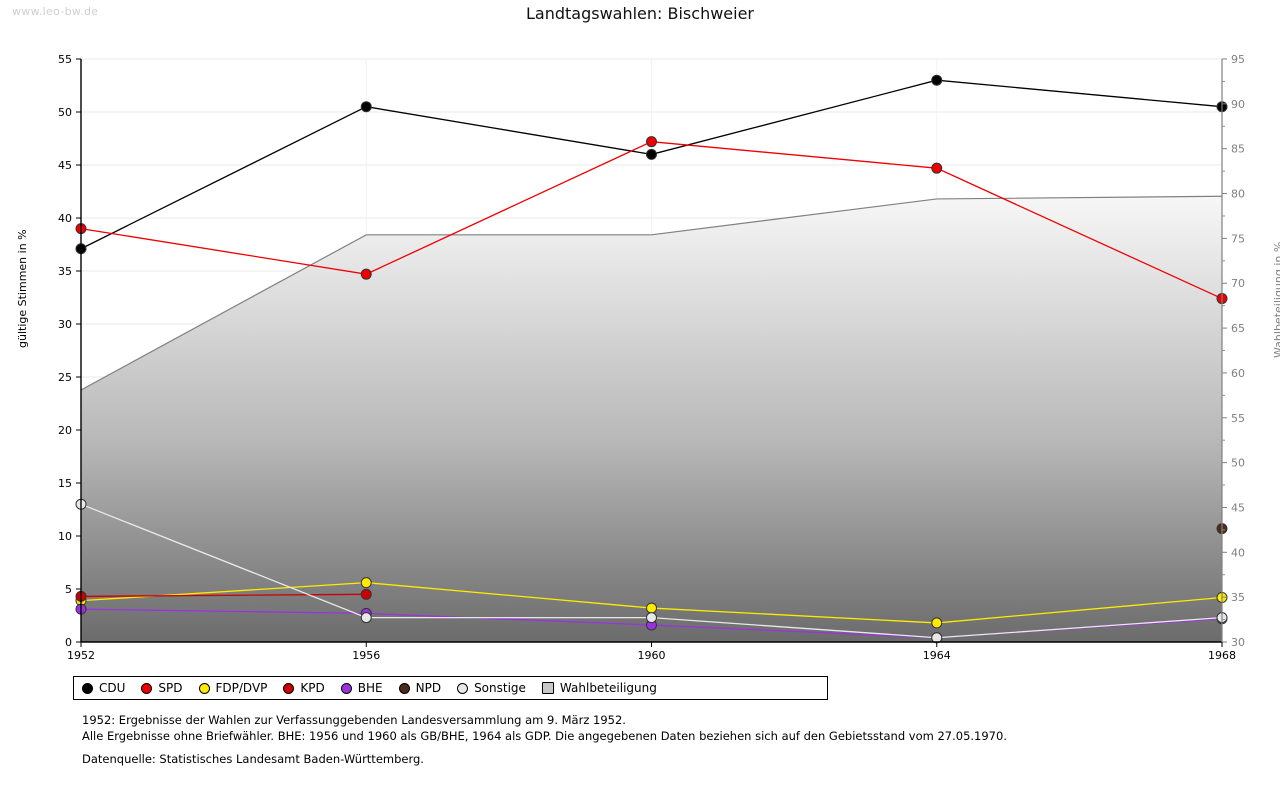  I want to click on legend-item-sonstige: Sonstige, so click(491, 688).